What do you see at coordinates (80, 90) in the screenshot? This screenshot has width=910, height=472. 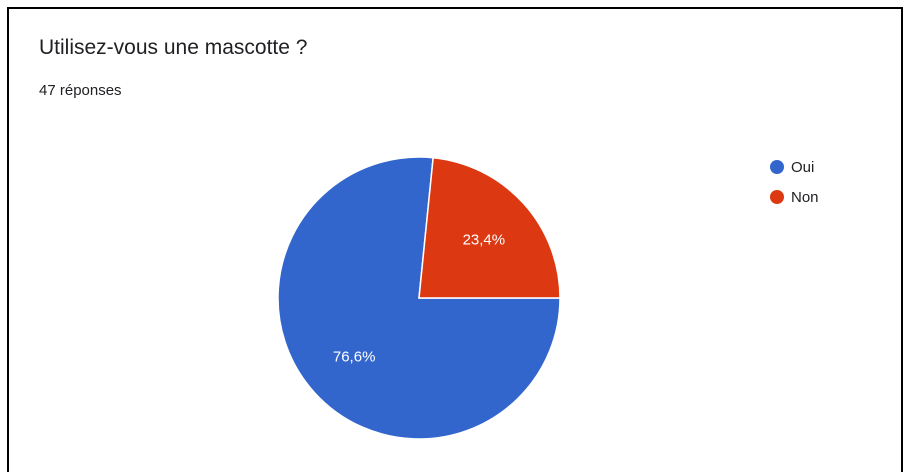 I see `response-count: 47 réponses` at bounding box center [80, 90].